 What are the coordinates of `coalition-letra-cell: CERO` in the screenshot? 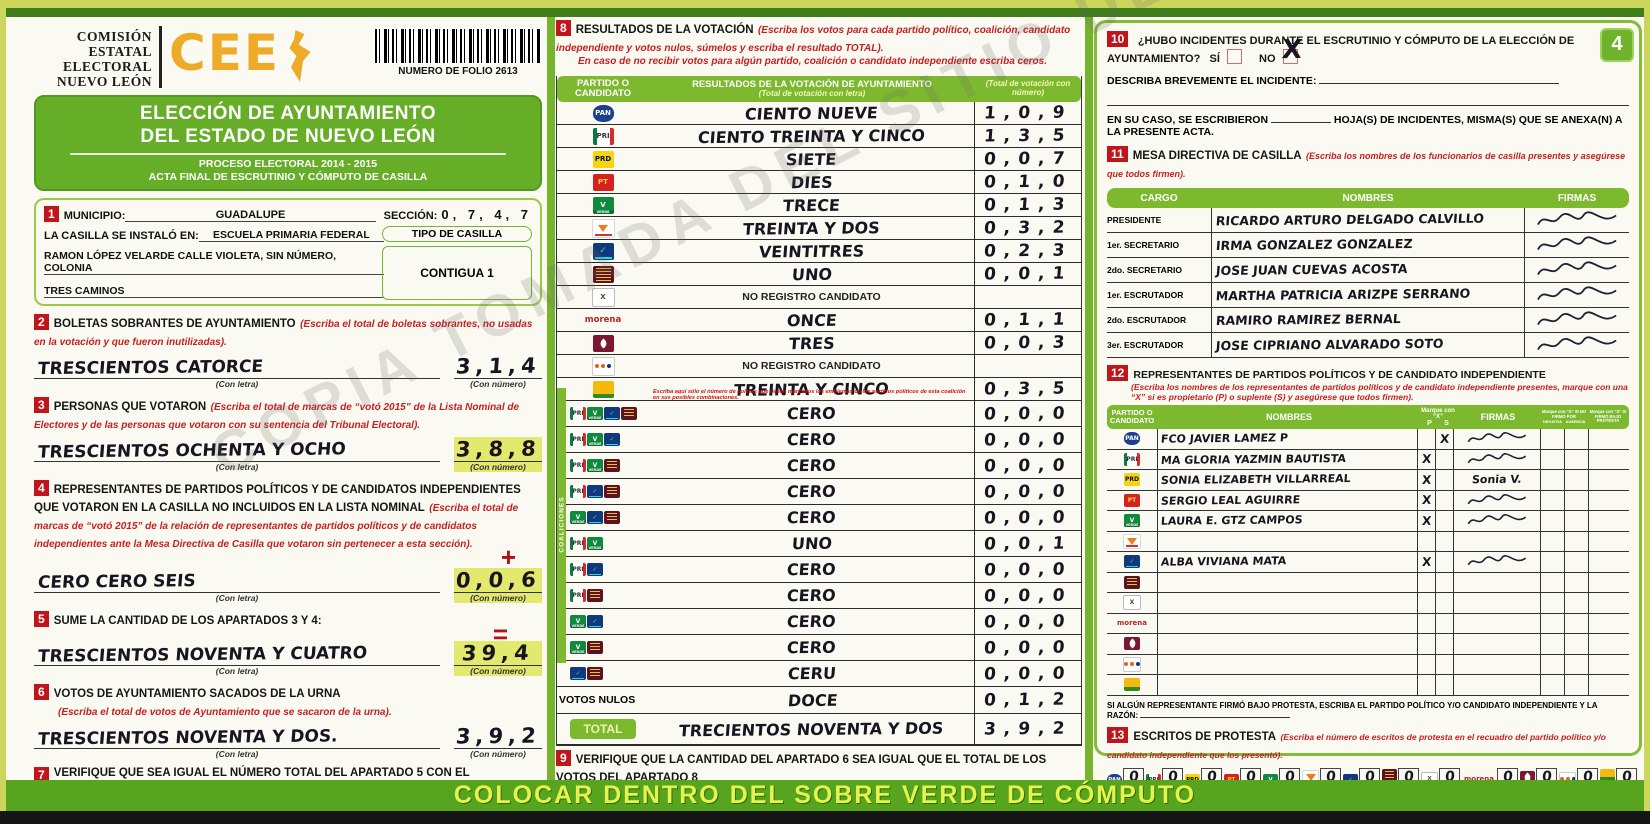 It's located at (811, 647).